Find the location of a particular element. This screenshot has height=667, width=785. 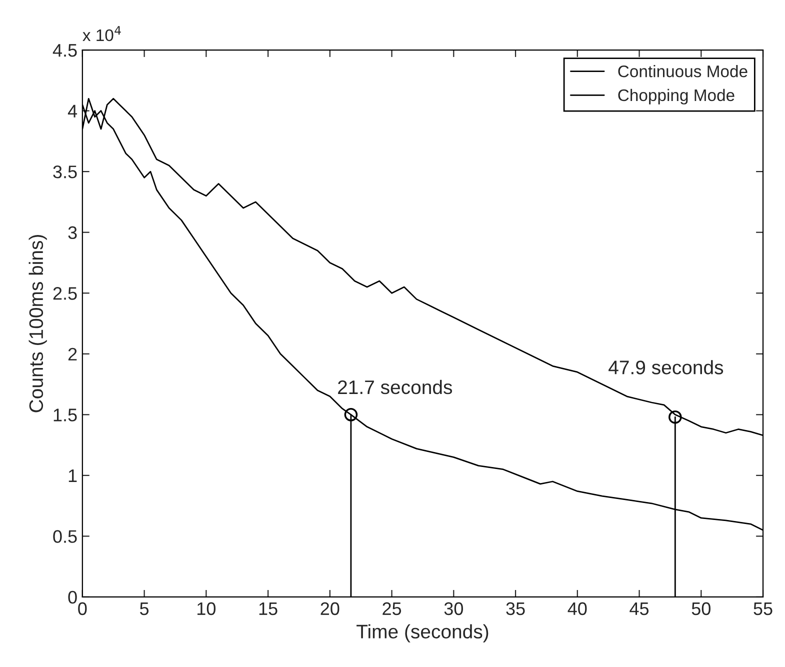

x-tick-label: 55 is located at coordinates (763, 609).